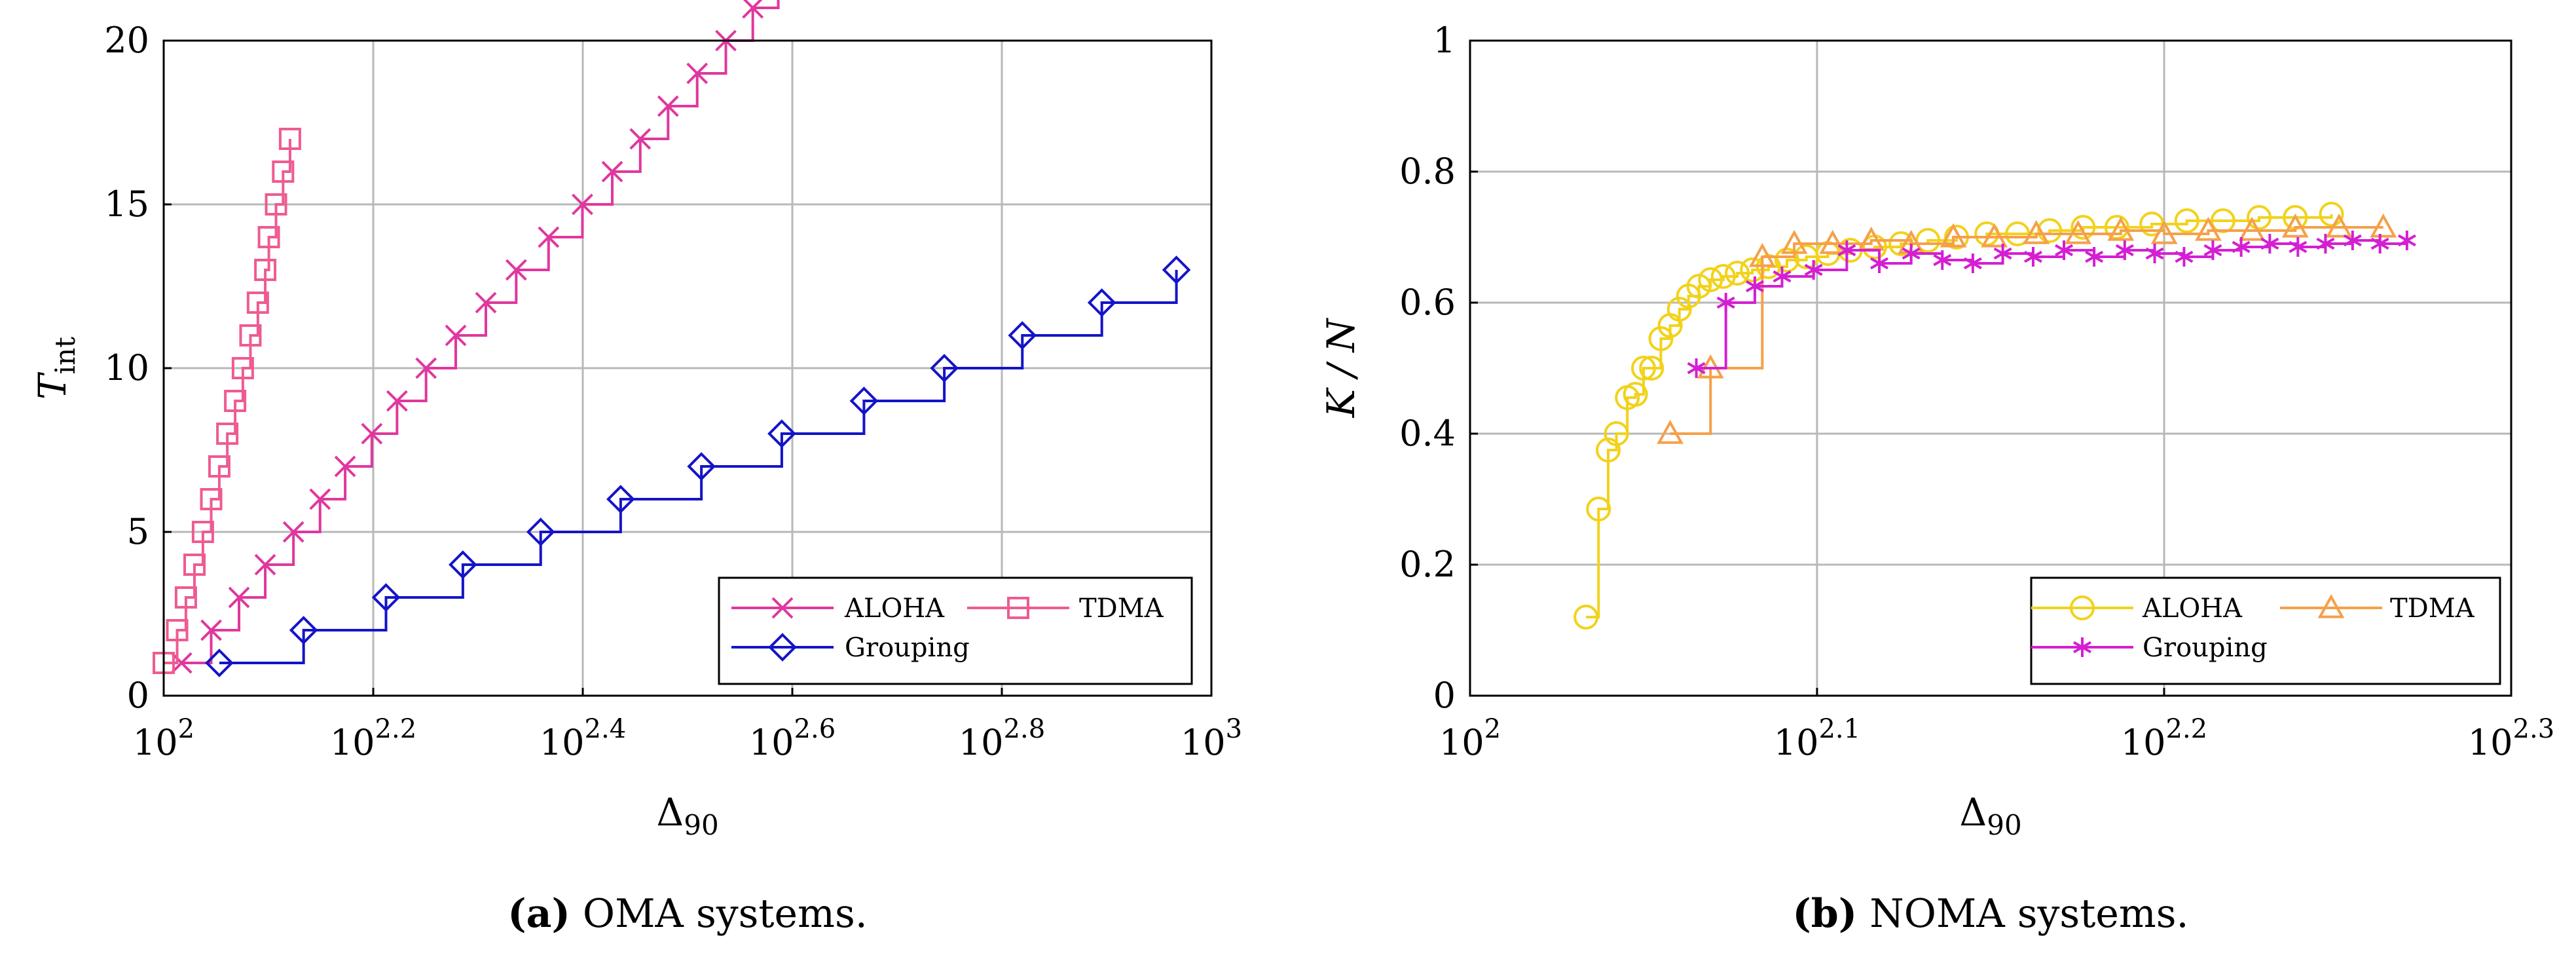 The width and height of the screenshot is (2576, 961). What do you see at coordinates (1427, 564) in the screenshot?
I see `y-tick-label: 0.2` at bounding box center [1427, 564].